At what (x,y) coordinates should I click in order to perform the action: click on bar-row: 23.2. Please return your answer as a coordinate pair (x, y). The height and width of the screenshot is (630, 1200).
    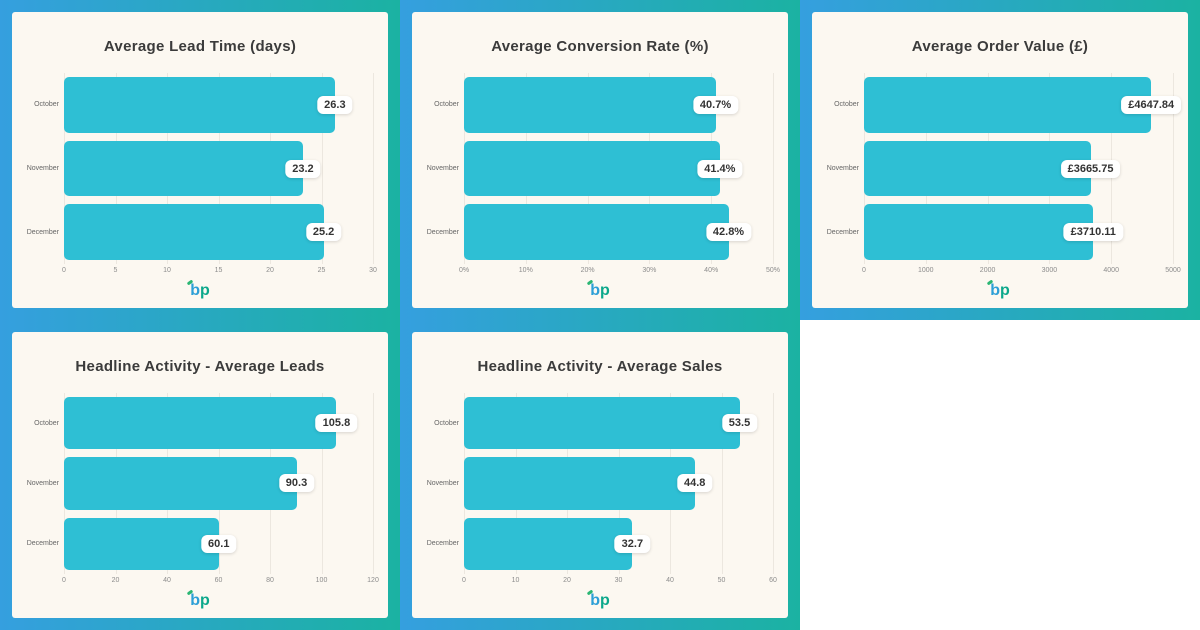
    Looking at the image, I should click on (218, 169).